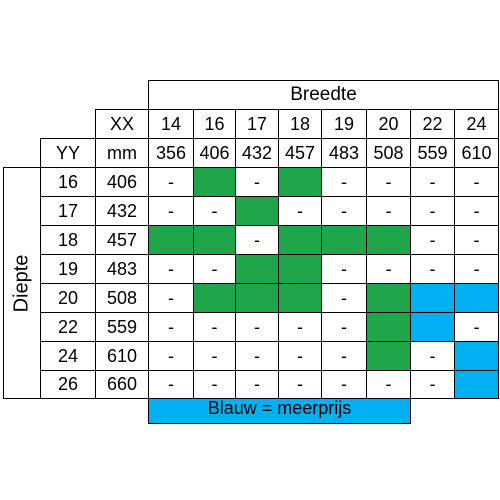  Describe the element at coordinates (68, 182) in the screenshot. I see `depth-inch-16: 16` at that location.